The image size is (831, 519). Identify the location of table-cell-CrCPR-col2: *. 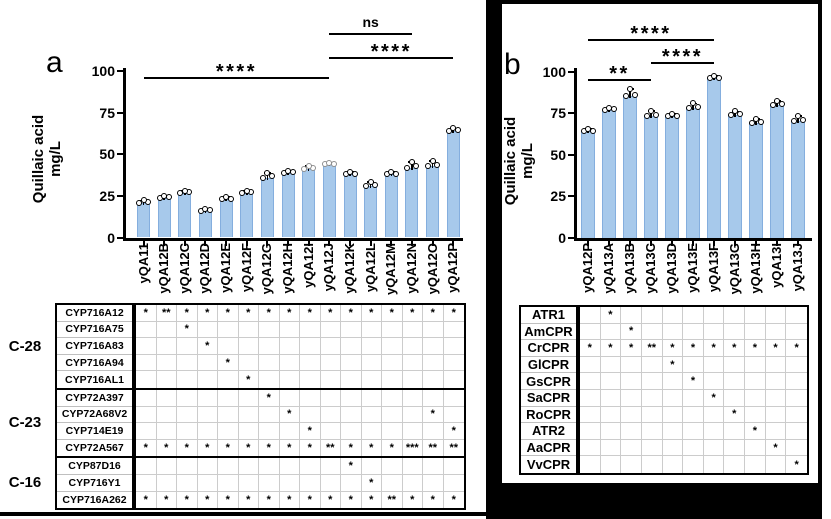
(611, 348).